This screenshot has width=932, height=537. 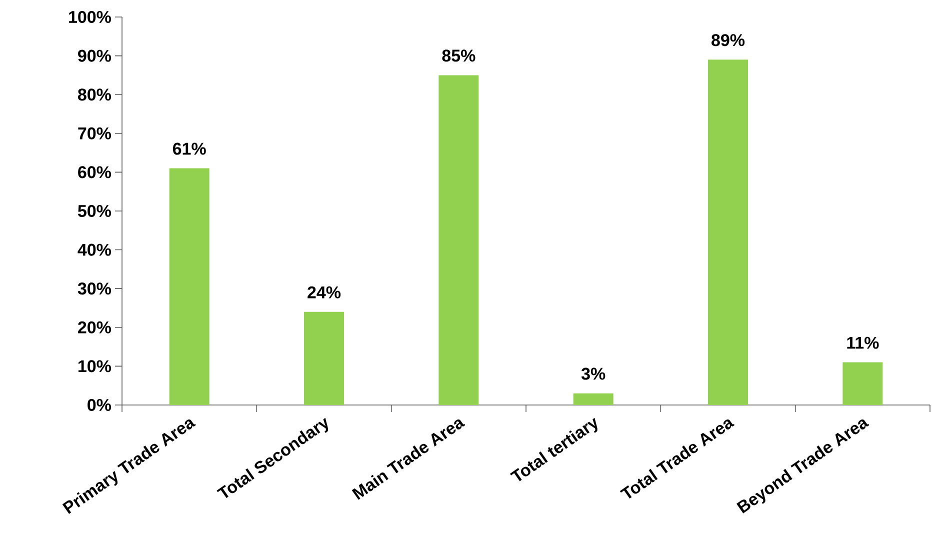 What do you see at coordinates (95, 250) in the screenshot?
I see `y-tick-label: 40%` at bounding box center [95, 250].